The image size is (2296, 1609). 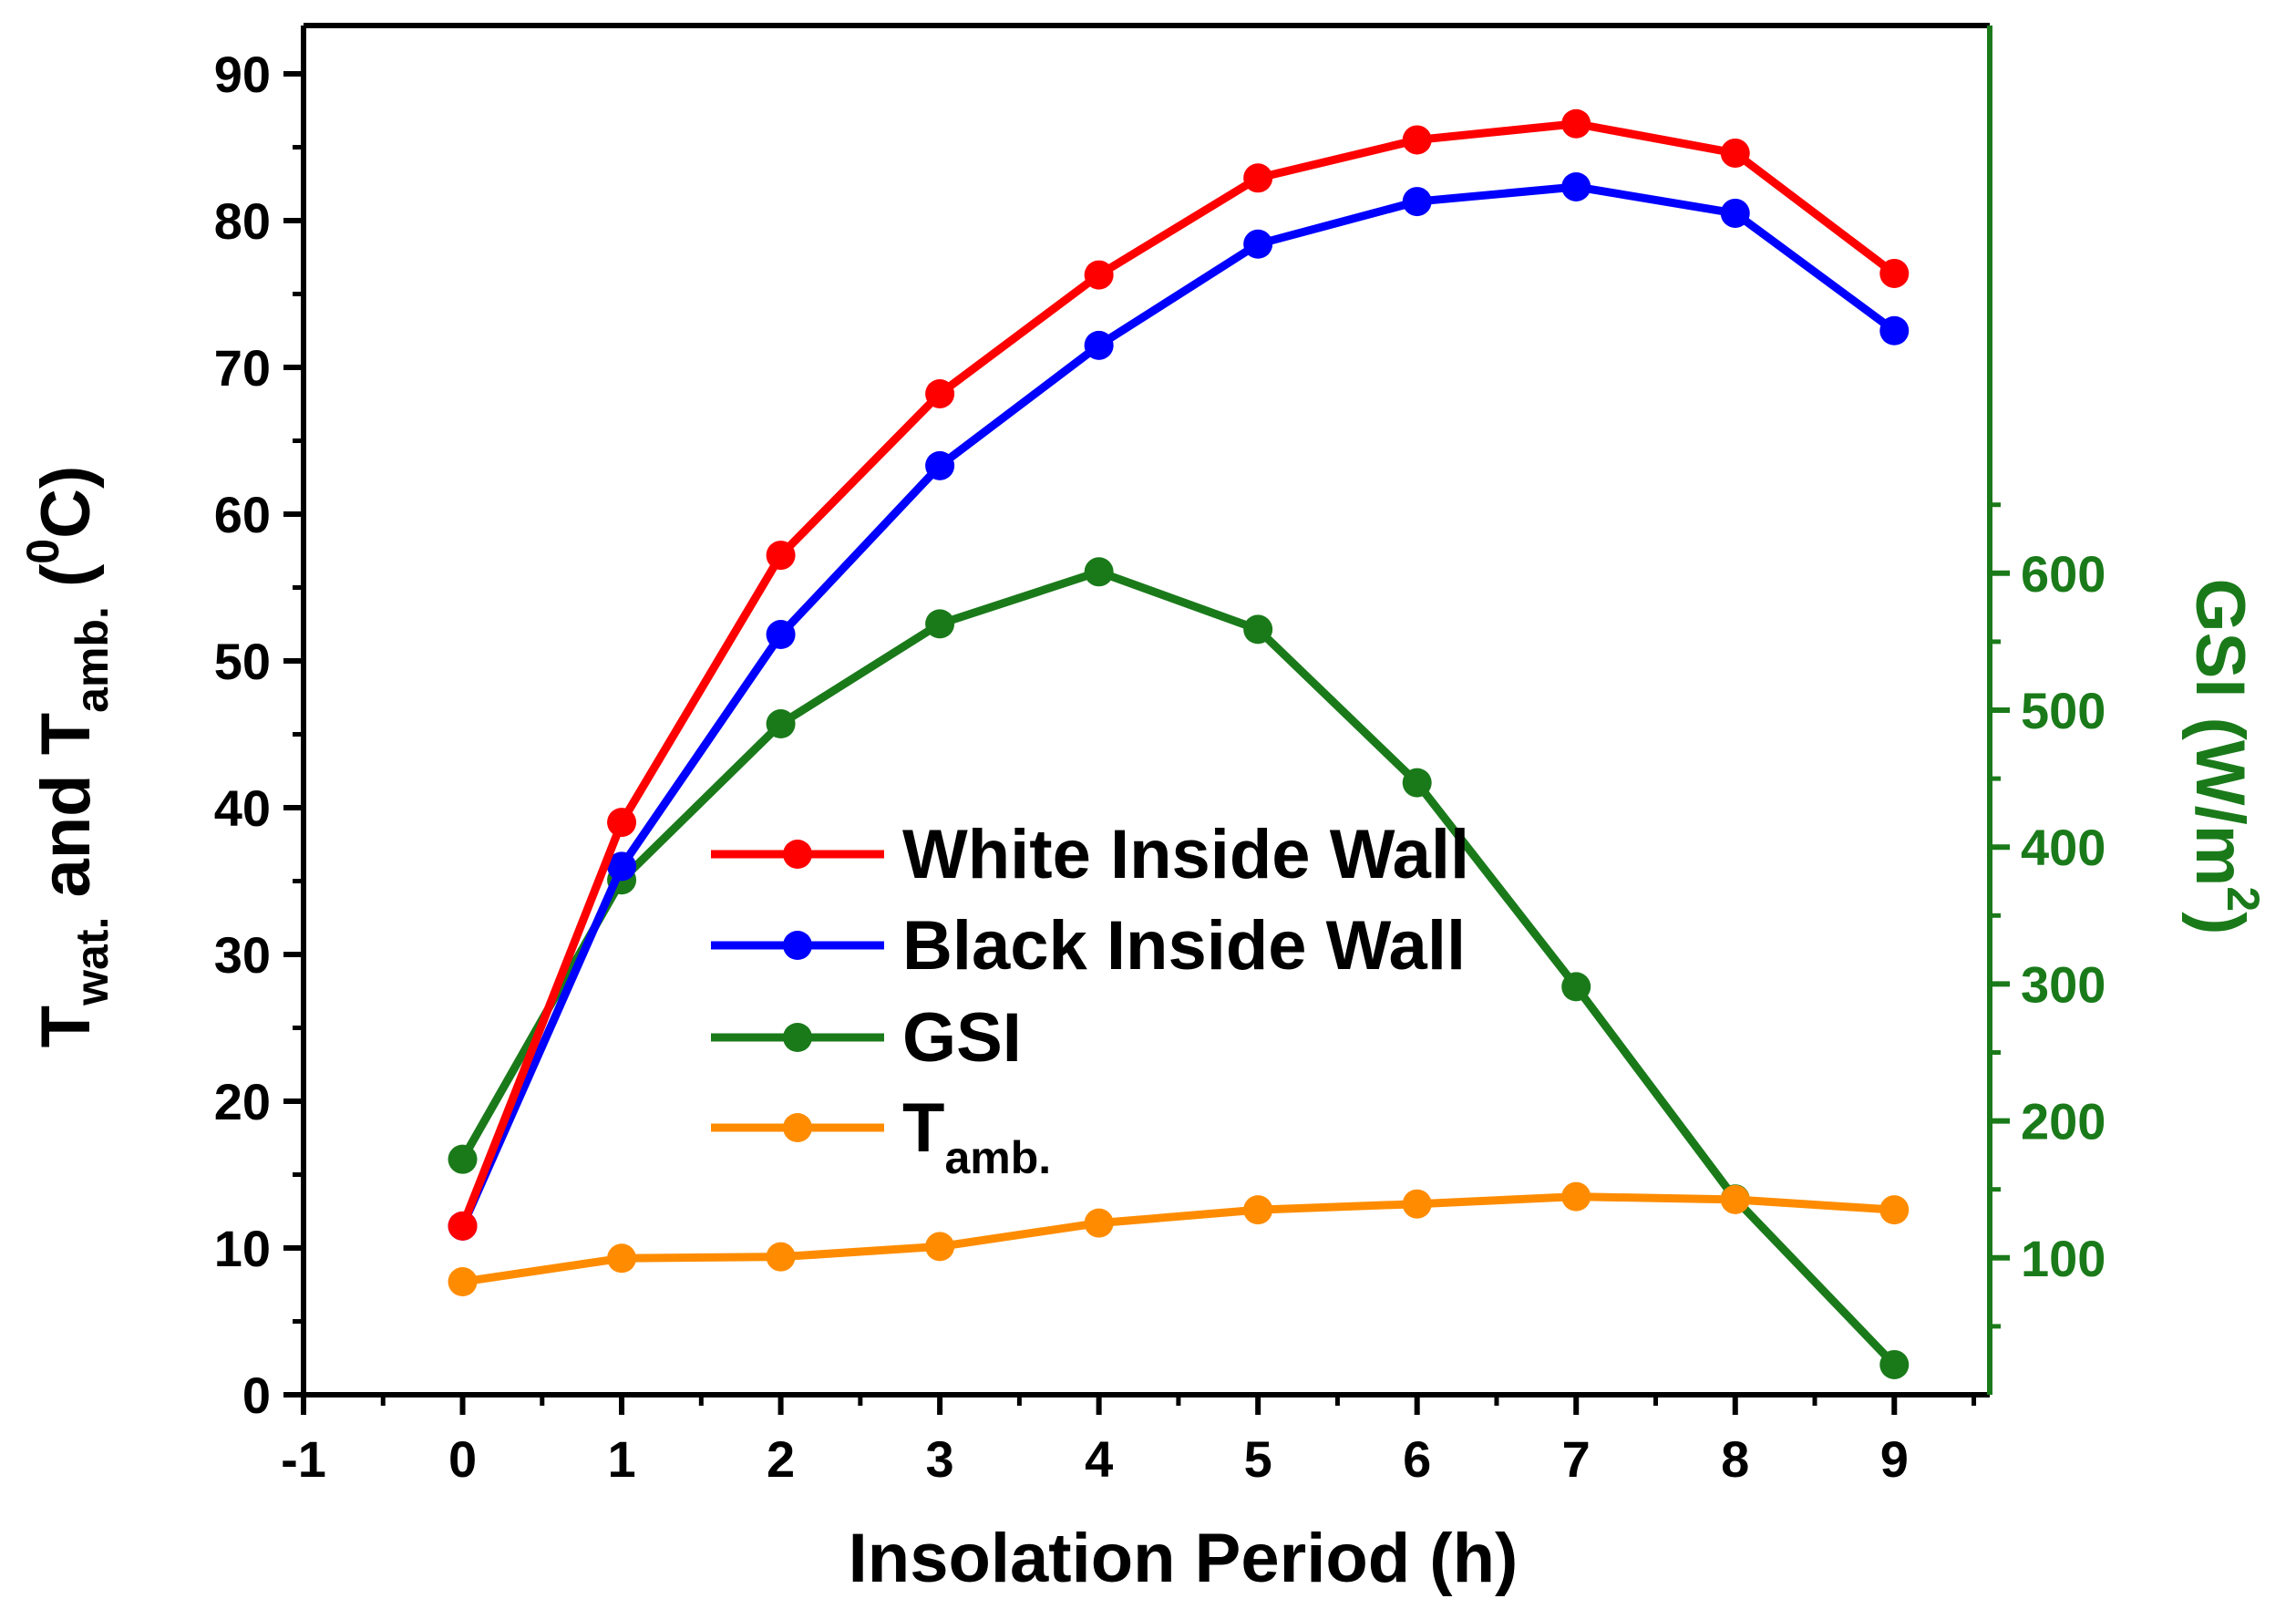 I want to click on x-tick-label: 6, so click(x=1417, y=1459).